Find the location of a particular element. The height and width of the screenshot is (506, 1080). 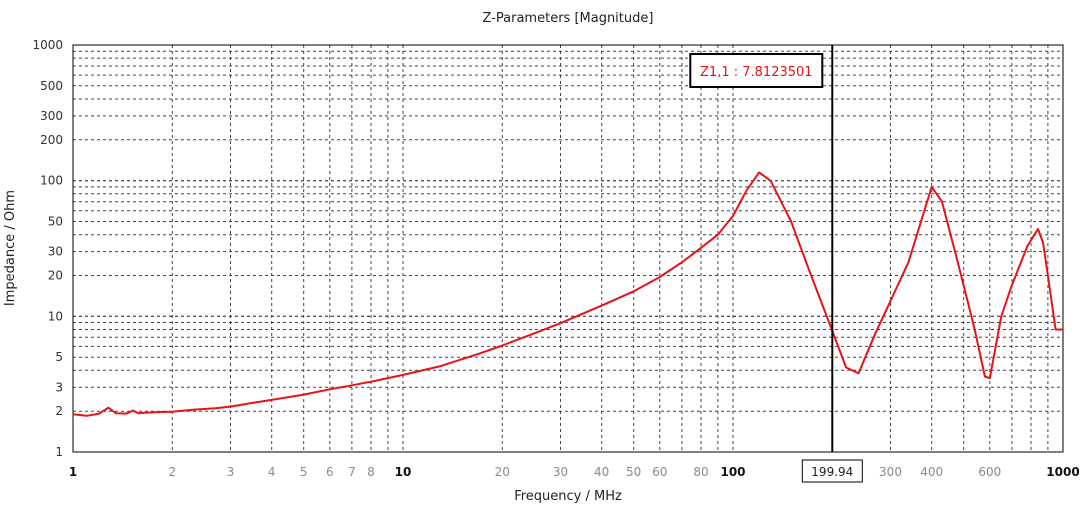

x-tick-label: 2 is located at coordinates (172, 472).